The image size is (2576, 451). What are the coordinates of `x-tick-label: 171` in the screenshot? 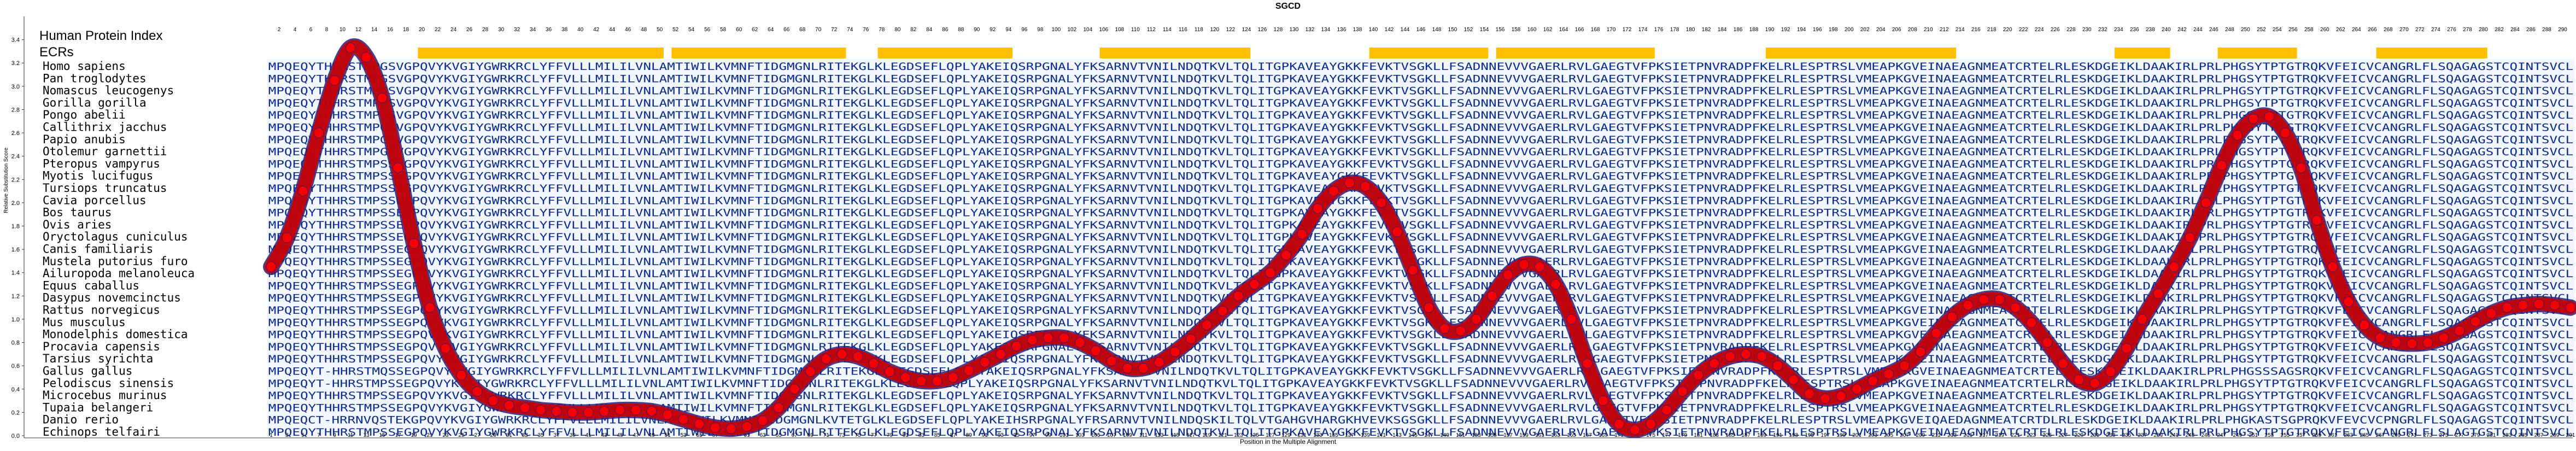 It's located at (1619, 435).